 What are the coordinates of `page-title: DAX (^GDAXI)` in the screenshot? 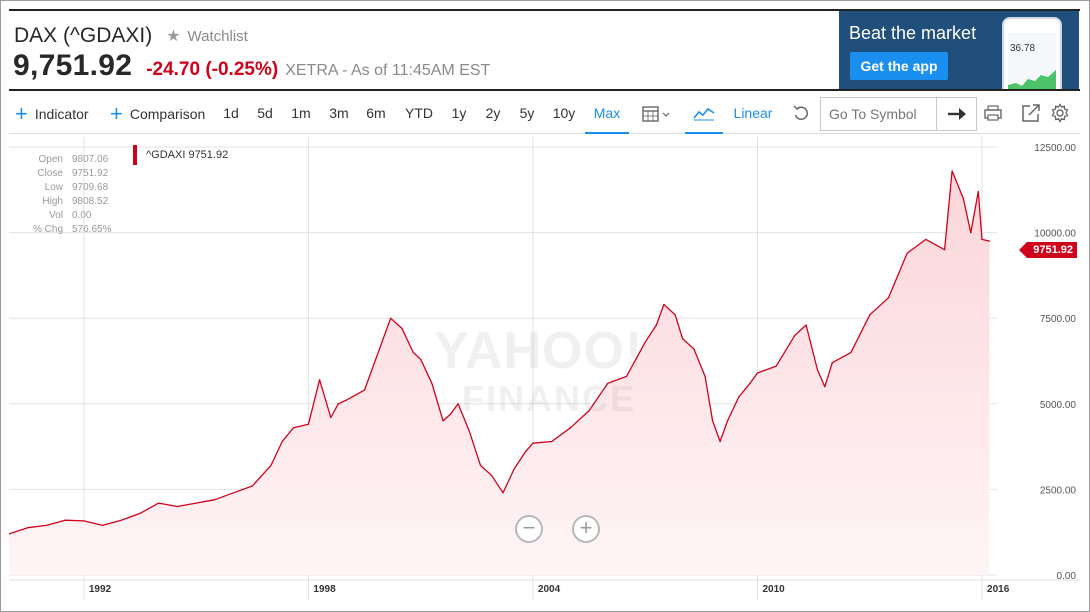 It's located at (83, 35).